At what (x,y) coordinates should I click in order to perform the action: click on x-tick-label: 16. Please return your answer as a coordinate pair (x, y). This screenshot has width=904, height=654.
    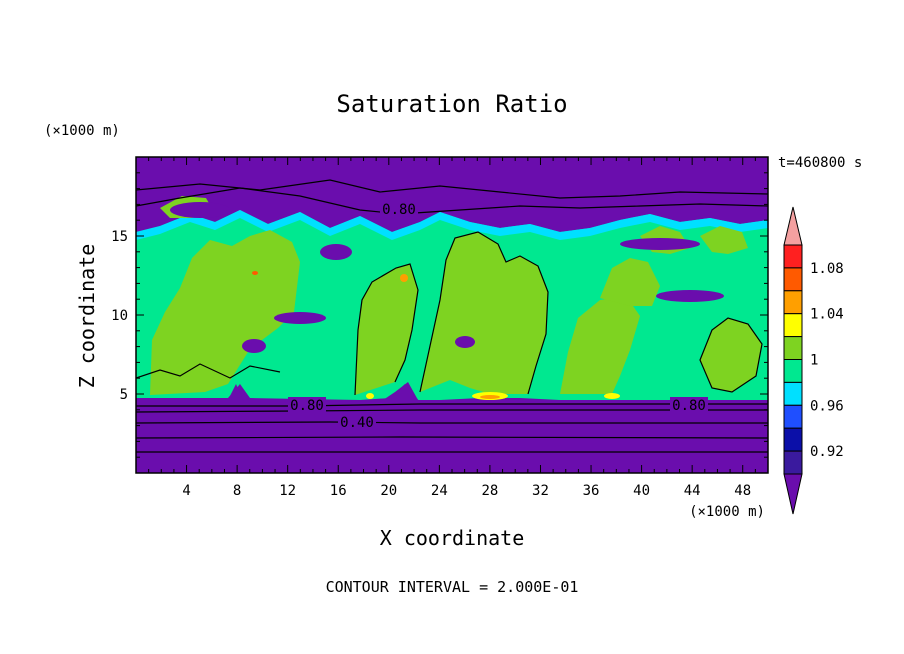
    Looking at the image, I should click on (338, 491).